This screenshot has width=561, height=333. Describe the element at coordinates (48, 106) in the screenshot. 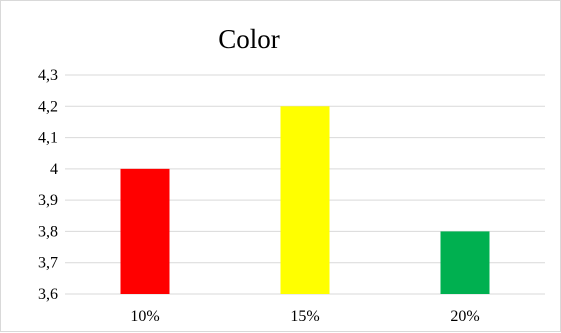

I see `y-tick-label: 4,2` at that location.